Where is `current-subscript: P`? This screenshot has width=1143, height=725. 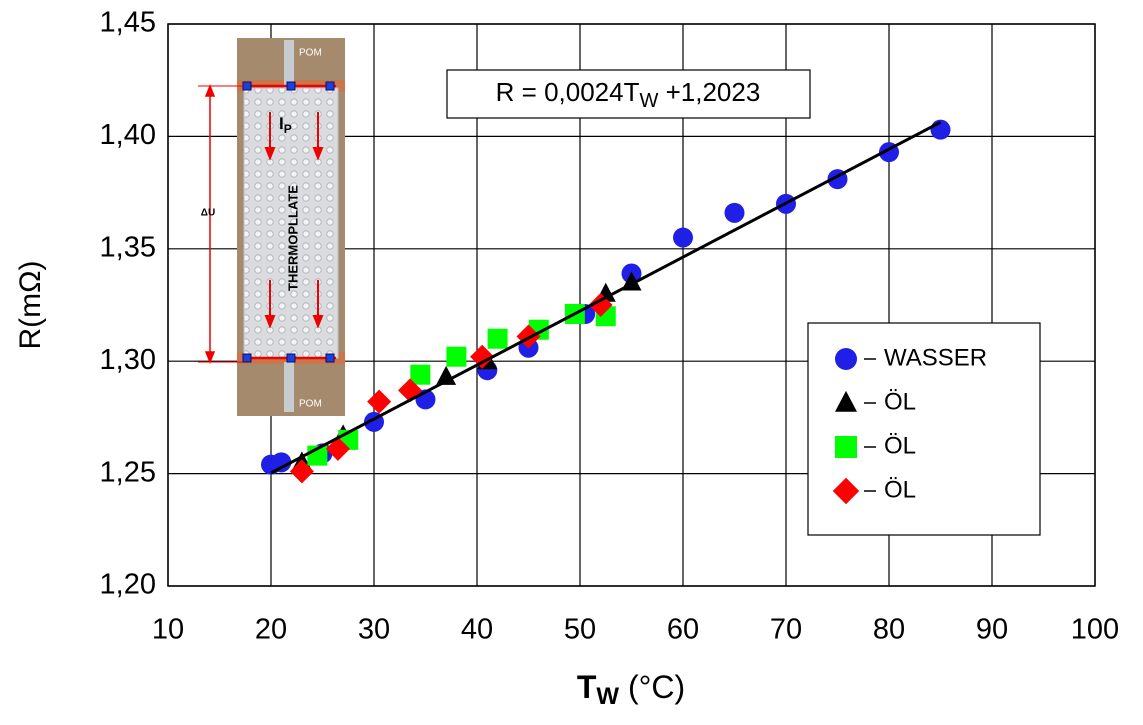
current-subscript: P is located at coordinates (288, 129).